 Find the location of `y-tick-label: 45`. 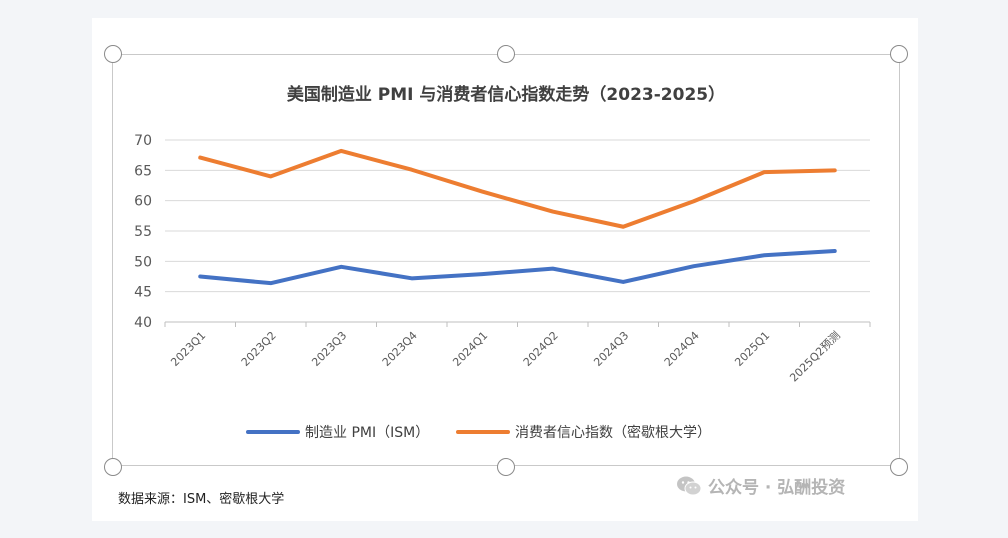

y-tick-label: 45 is located at coordinates (143, 293).